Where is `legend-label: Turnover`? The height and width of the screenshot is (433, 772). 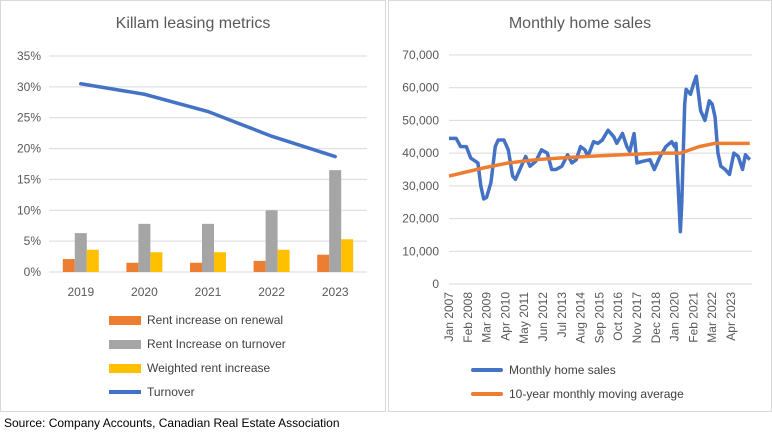
legend-label: Turnover is located at coordinates (171, 392).